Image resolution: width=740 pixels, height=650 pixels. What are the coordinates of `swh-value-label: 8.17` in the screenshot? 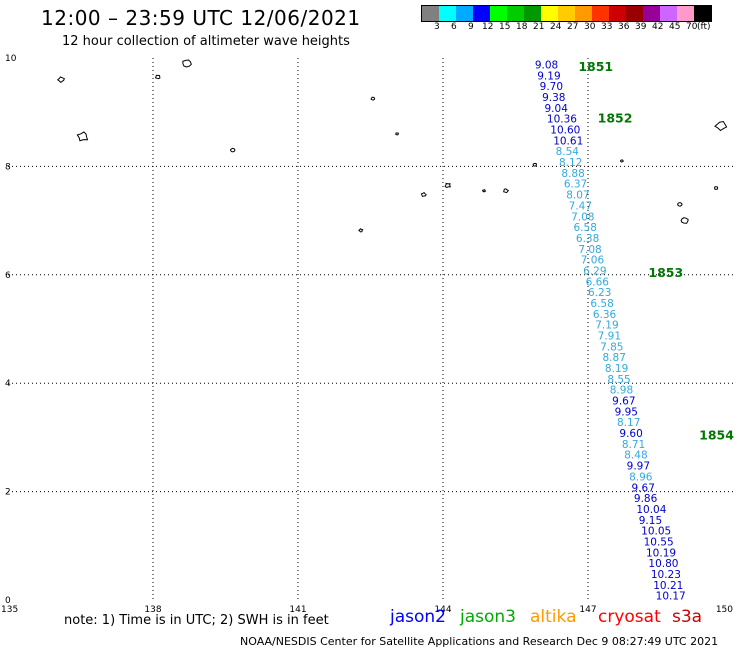 It's located at (628, 423).